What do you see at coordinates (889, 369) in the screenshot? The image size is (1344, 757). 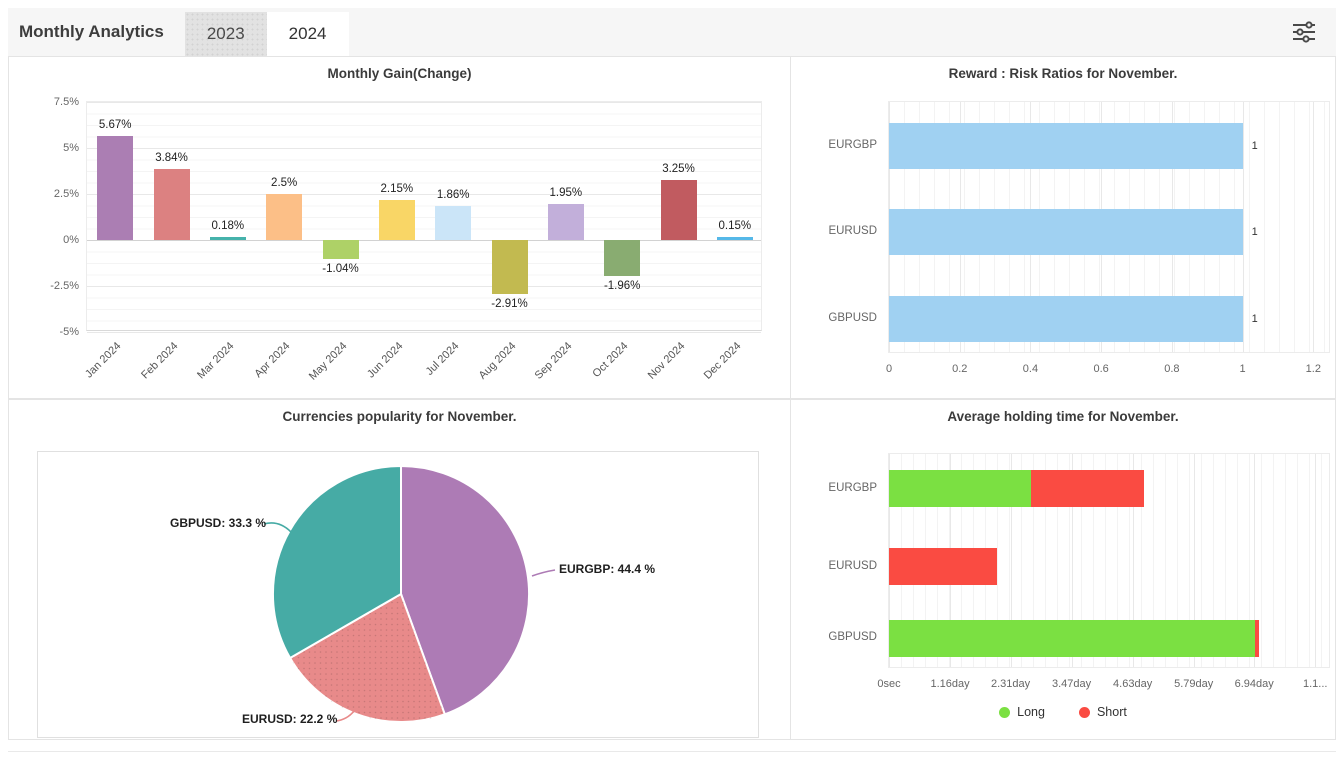 I see `x-axis-tick-label: 0` at bounding box center [889, 369].